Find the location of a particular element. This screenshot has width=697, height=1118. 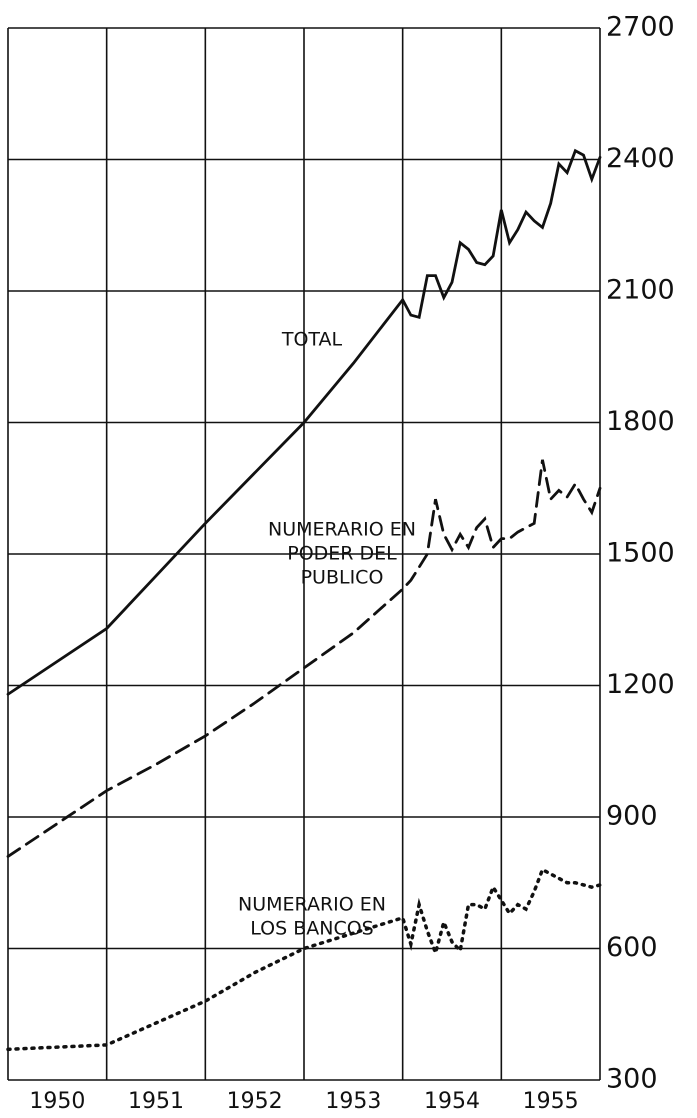

y-tick-label: 600 is located at coordinates (632, 947).